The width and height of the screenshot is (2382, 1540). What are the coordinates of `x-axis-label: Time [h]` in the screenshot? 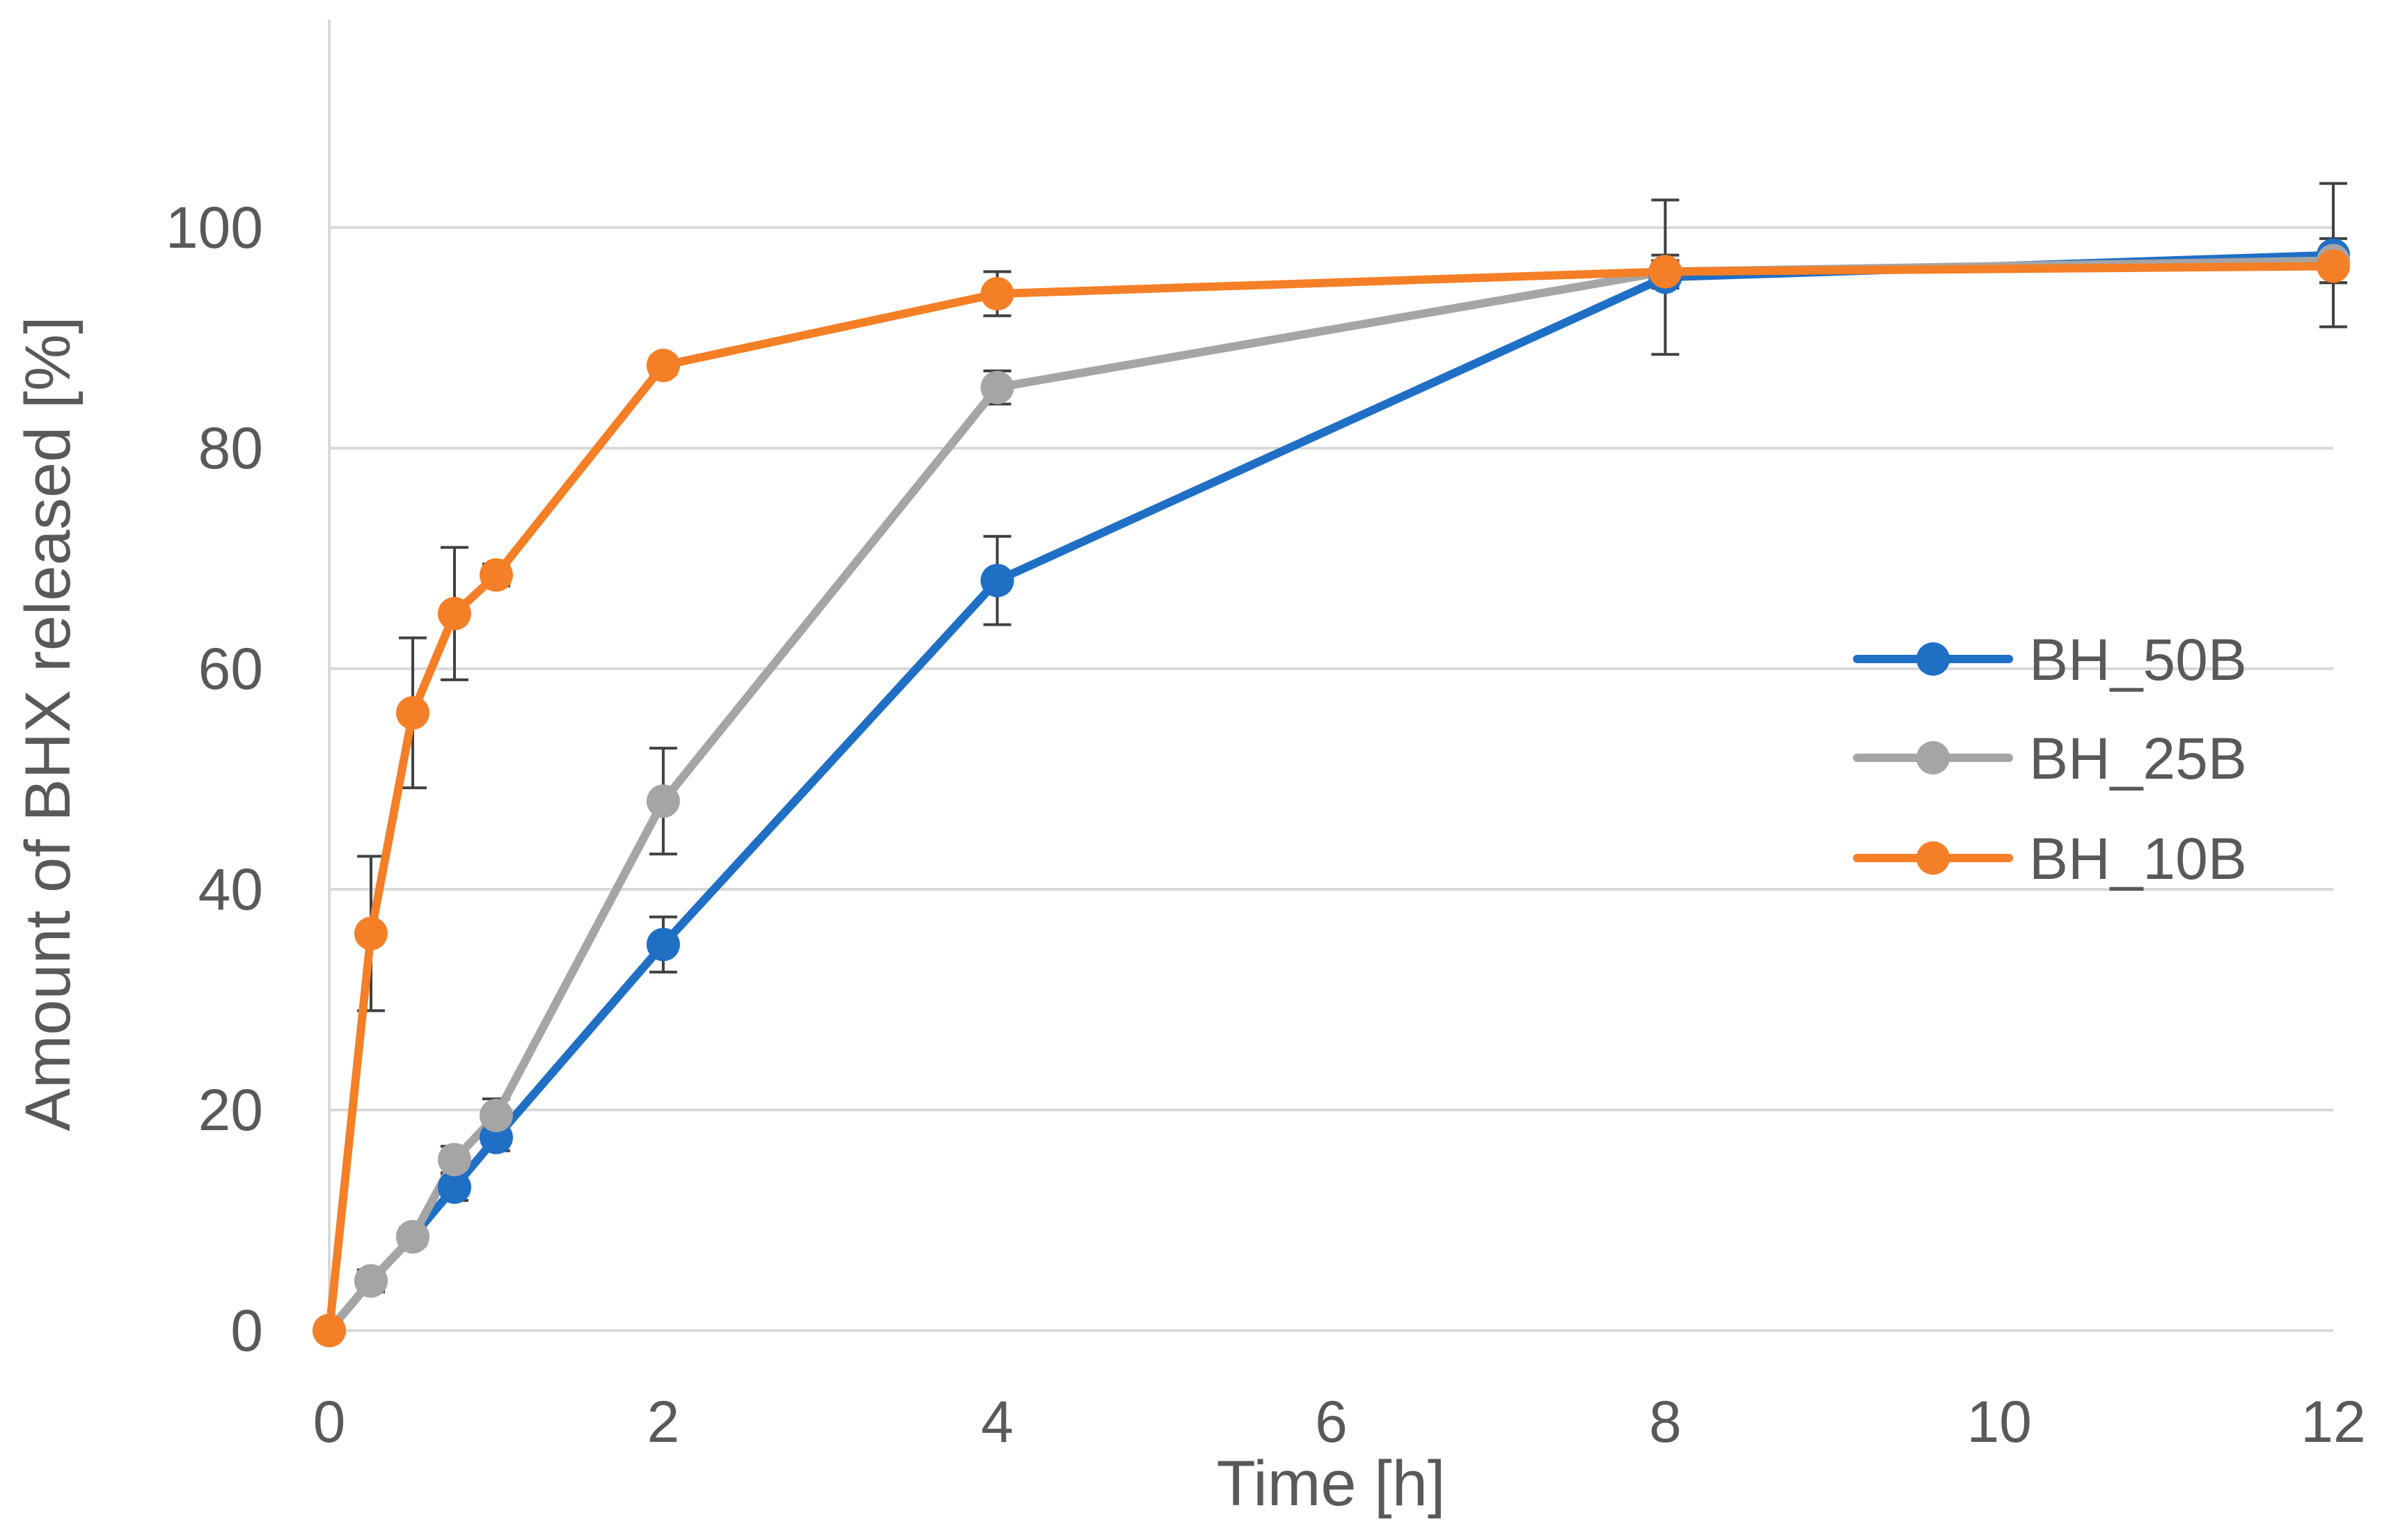 It's located at (1332, 1483).